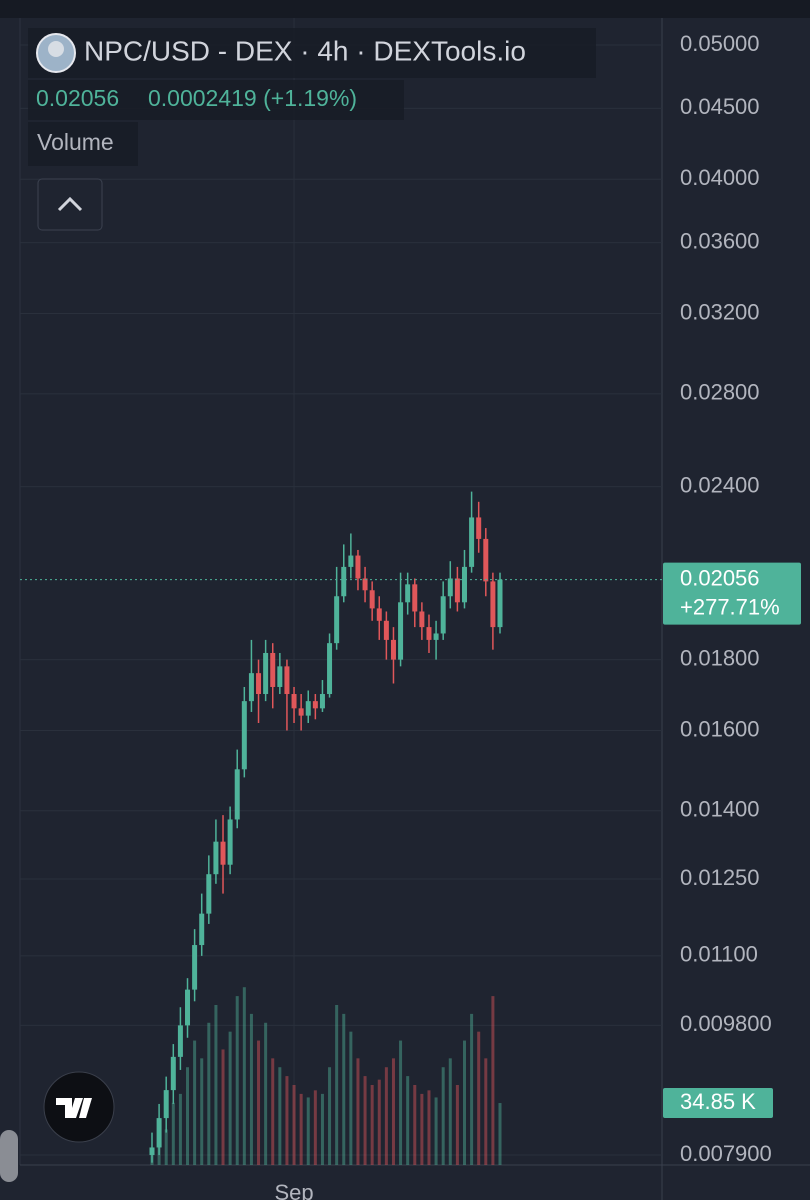  Describe the element at coordinates (720, 311) in the screenshot. I see `y-tick-label: 0.03200` at that location.